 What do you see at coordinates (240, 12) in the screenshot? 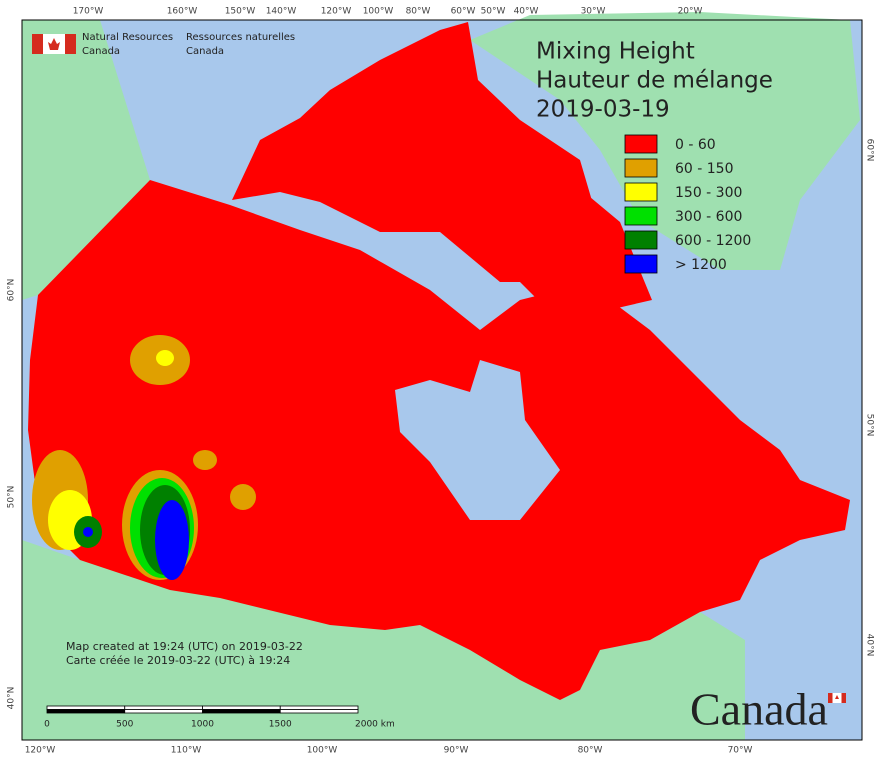
I see `graticule-label: 150°W` at bounding box center [240, 12].